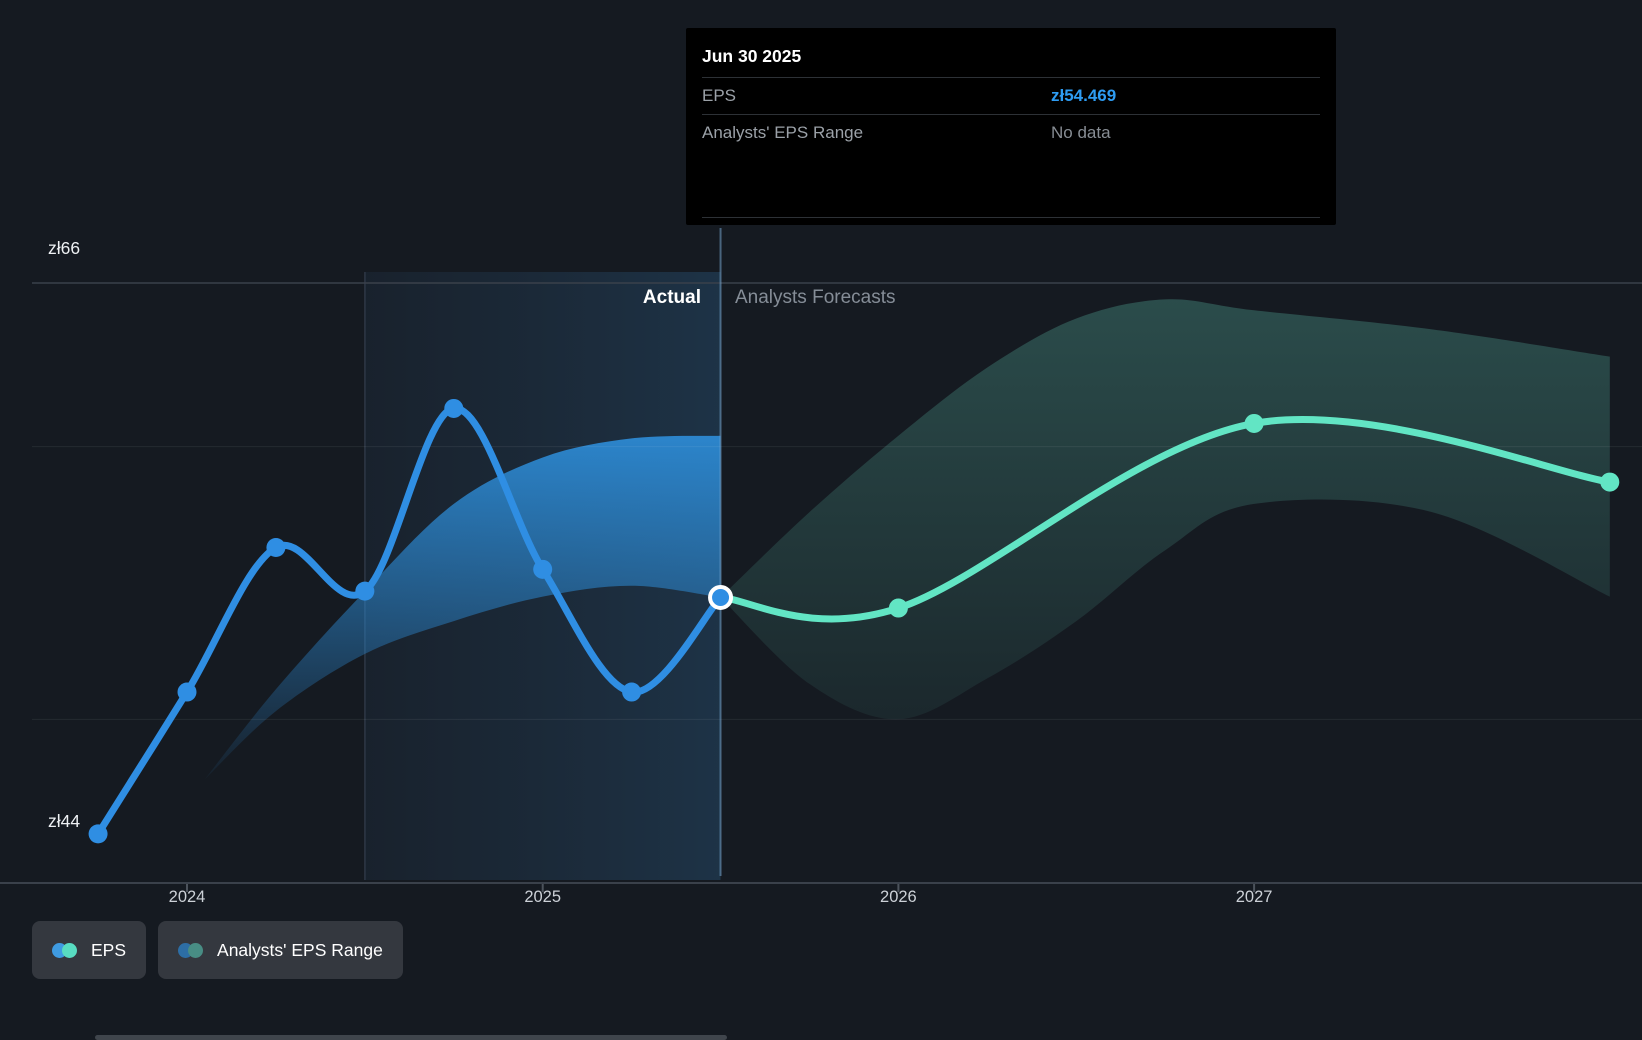 The height and width of the screenshot is (1040, 1642). Describe the element at coordinates (815, 297) in the screenshot. I see `forecast-section-label: Analysts Forecasts` at that location.